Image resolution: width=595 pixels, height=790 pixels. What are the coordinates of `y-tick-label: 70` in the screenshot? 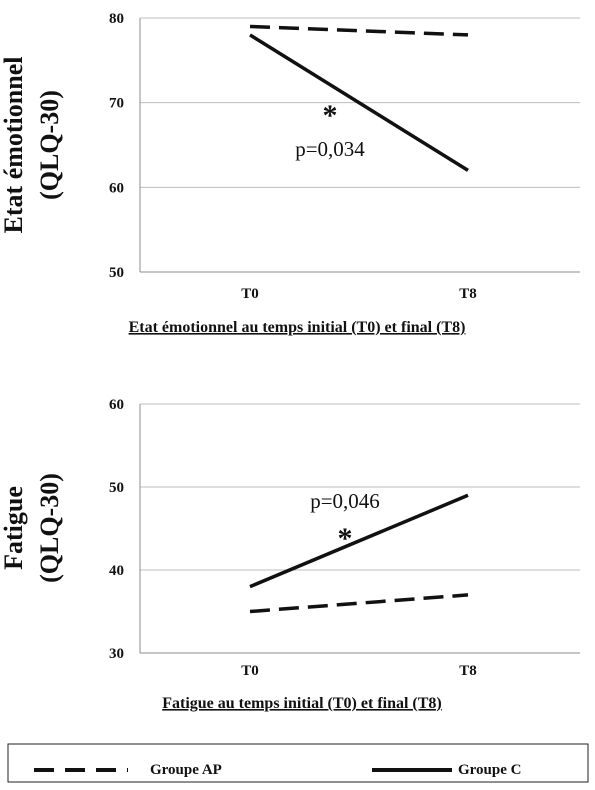 It's located at (116, 104).